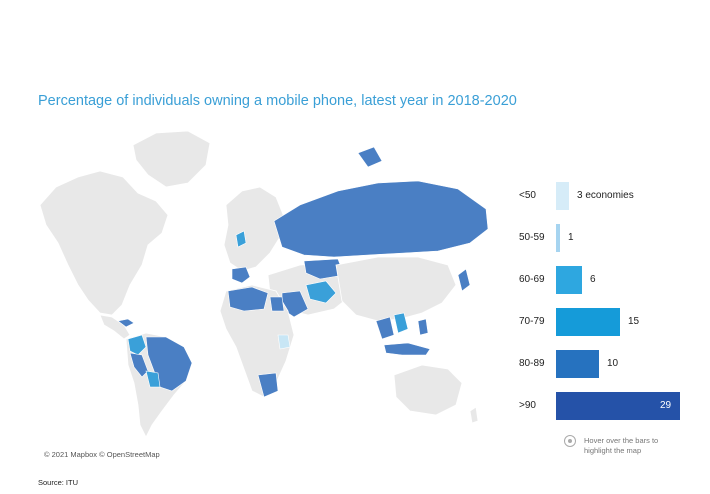 Image resolution: width=710 pixels, height=494 pixels. What do you see at coordinates (613, 363) in the screenshot?
I see `bar-value-label: 10` at bounding box center [613, 363].